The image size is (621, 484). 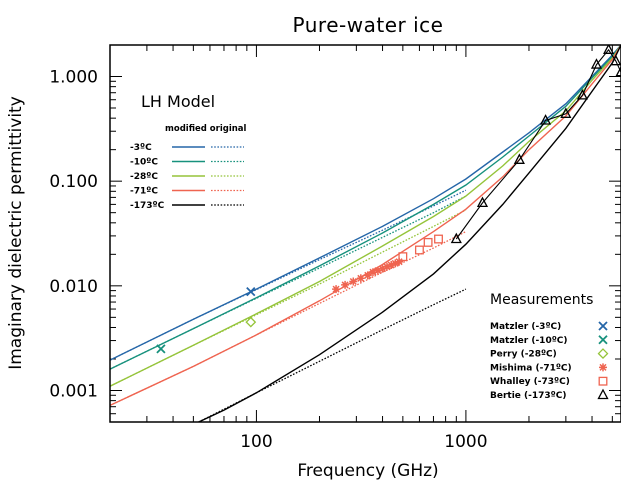 I want to click on chart-title: Pure-water ice, so click(x=368, y=25).